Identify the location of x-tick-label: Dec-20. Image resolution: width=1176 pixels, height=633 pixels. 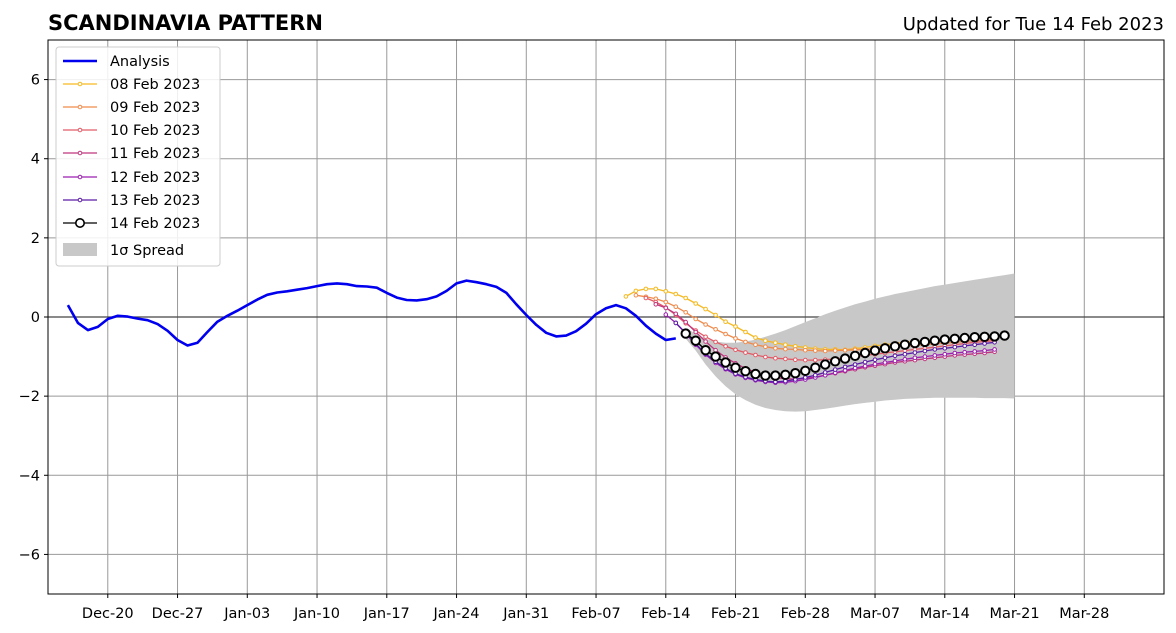
(108, 614).